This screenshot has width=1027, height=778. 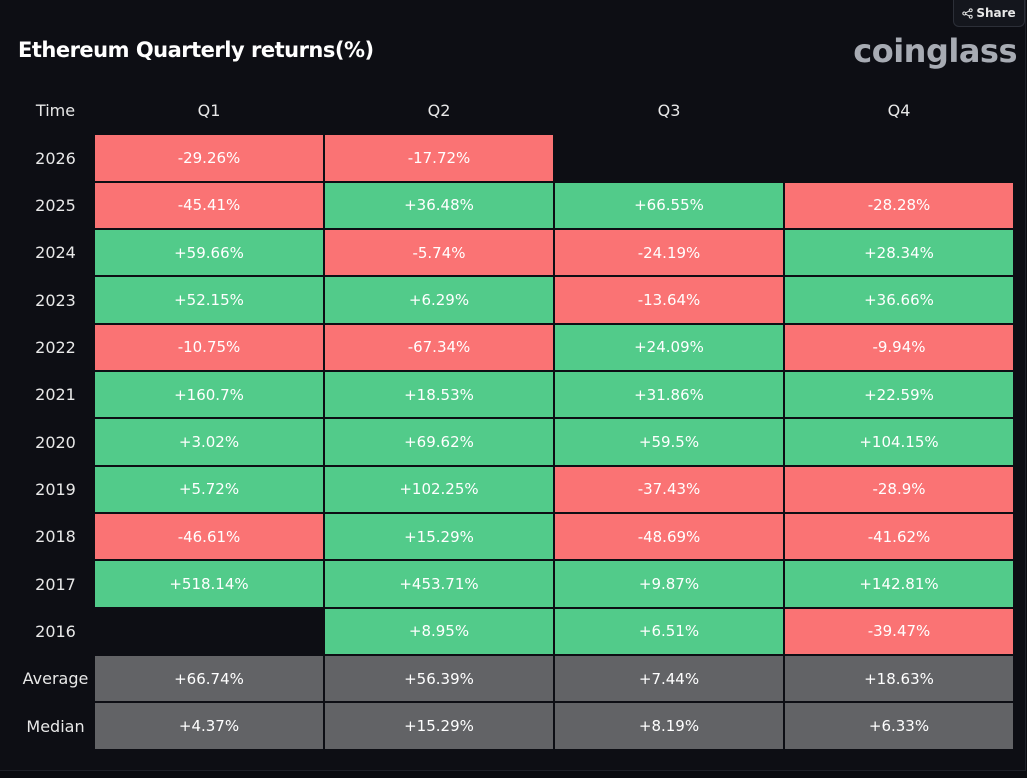 What do you see at coordinates (900, 490) in the screenshot?
I see `return-cell: -28.9%` at bounding box center [900, 490].